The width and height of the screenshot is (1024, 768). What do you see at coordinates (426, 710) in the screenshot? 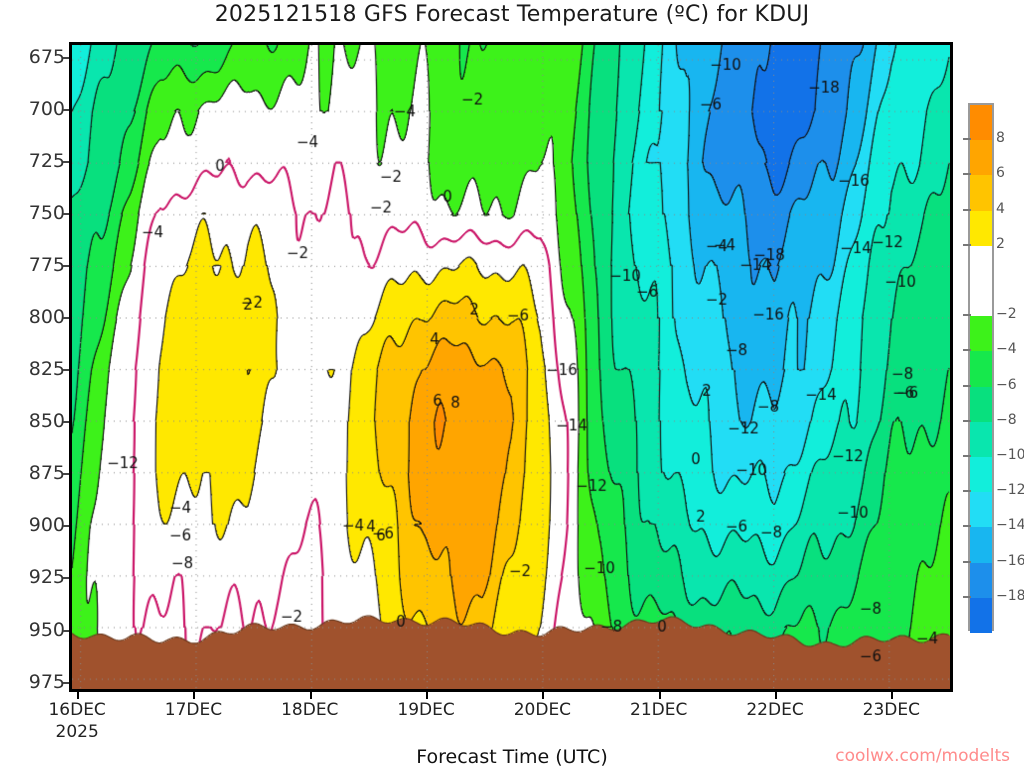
I see `x-axis-label-19dec: 19DEC` at bounding box center [426, 710].